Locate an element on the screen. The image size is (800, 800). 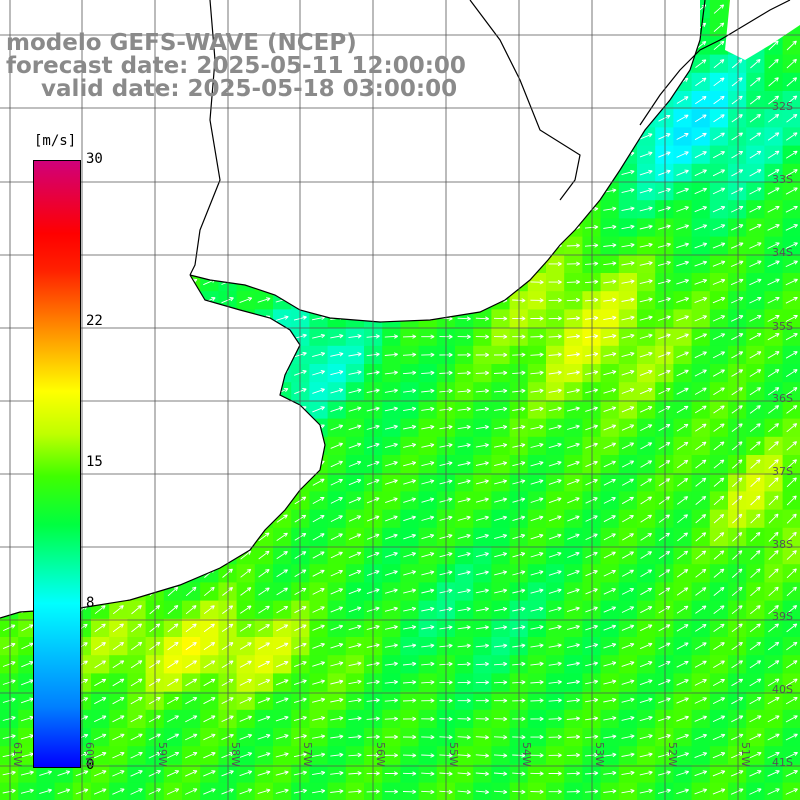
latitude-label: 37S is located at coordinates (782, 471).